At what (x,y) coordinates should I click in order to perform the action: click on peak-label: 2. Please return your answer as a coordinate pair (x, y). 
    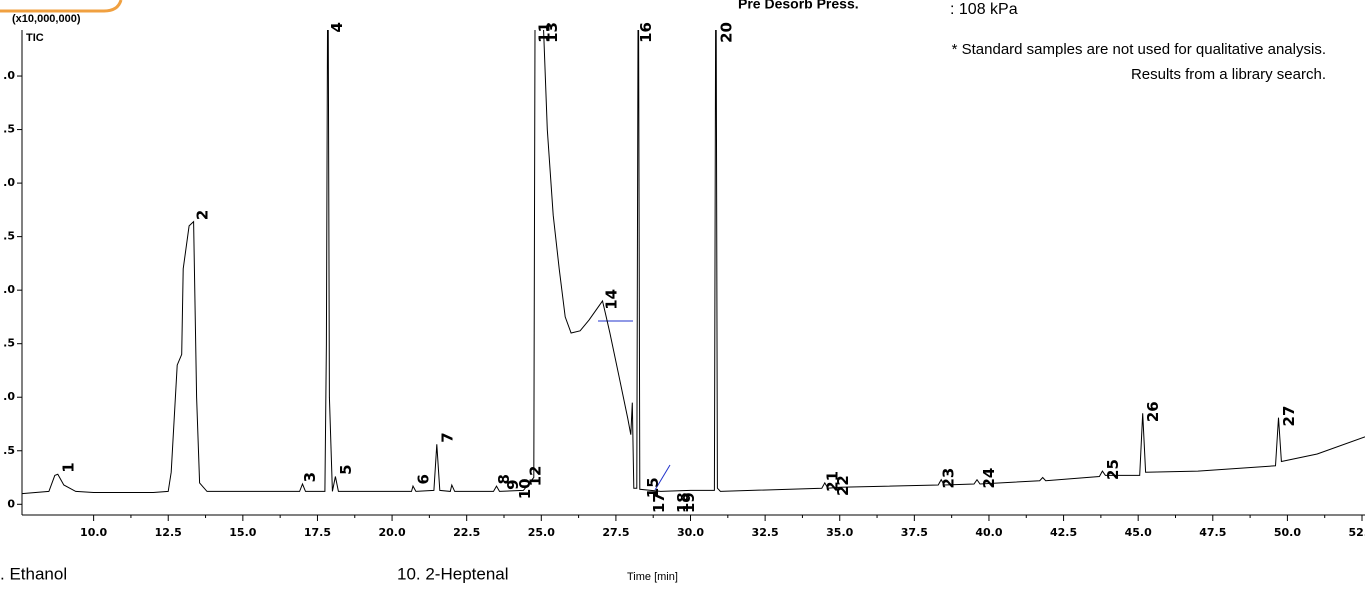
    Looking at the image, I should click on (203, 215).